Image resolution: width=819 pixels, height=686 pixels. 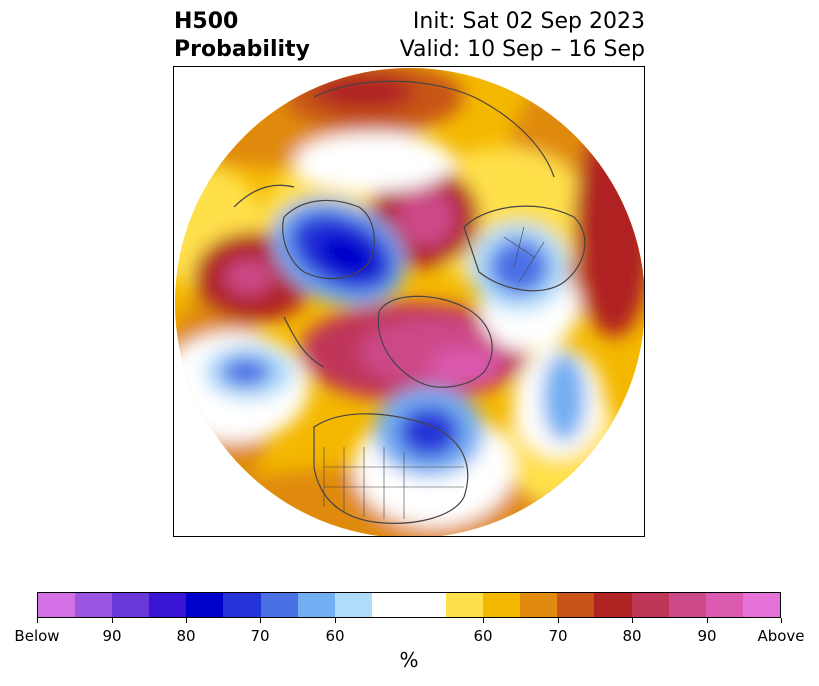 I want to click on north-america-outline, so click(x=391, y=468).